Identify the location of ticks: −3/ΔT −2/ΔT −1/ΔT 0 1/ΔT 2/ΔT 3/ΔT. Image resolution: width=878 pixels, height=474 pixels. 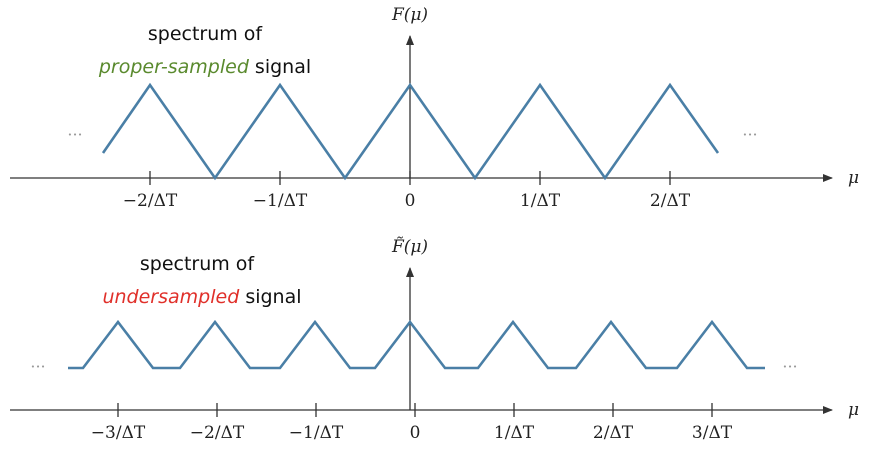
(412, 423).